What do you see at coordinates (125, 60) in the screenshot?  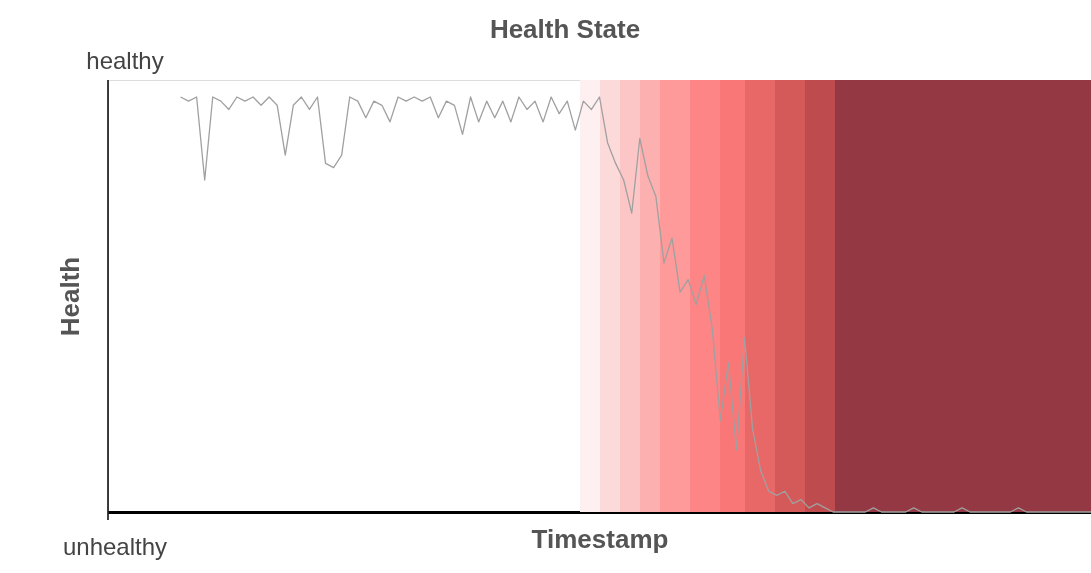 I see `text: healthy` at bounding box center [125, 60].